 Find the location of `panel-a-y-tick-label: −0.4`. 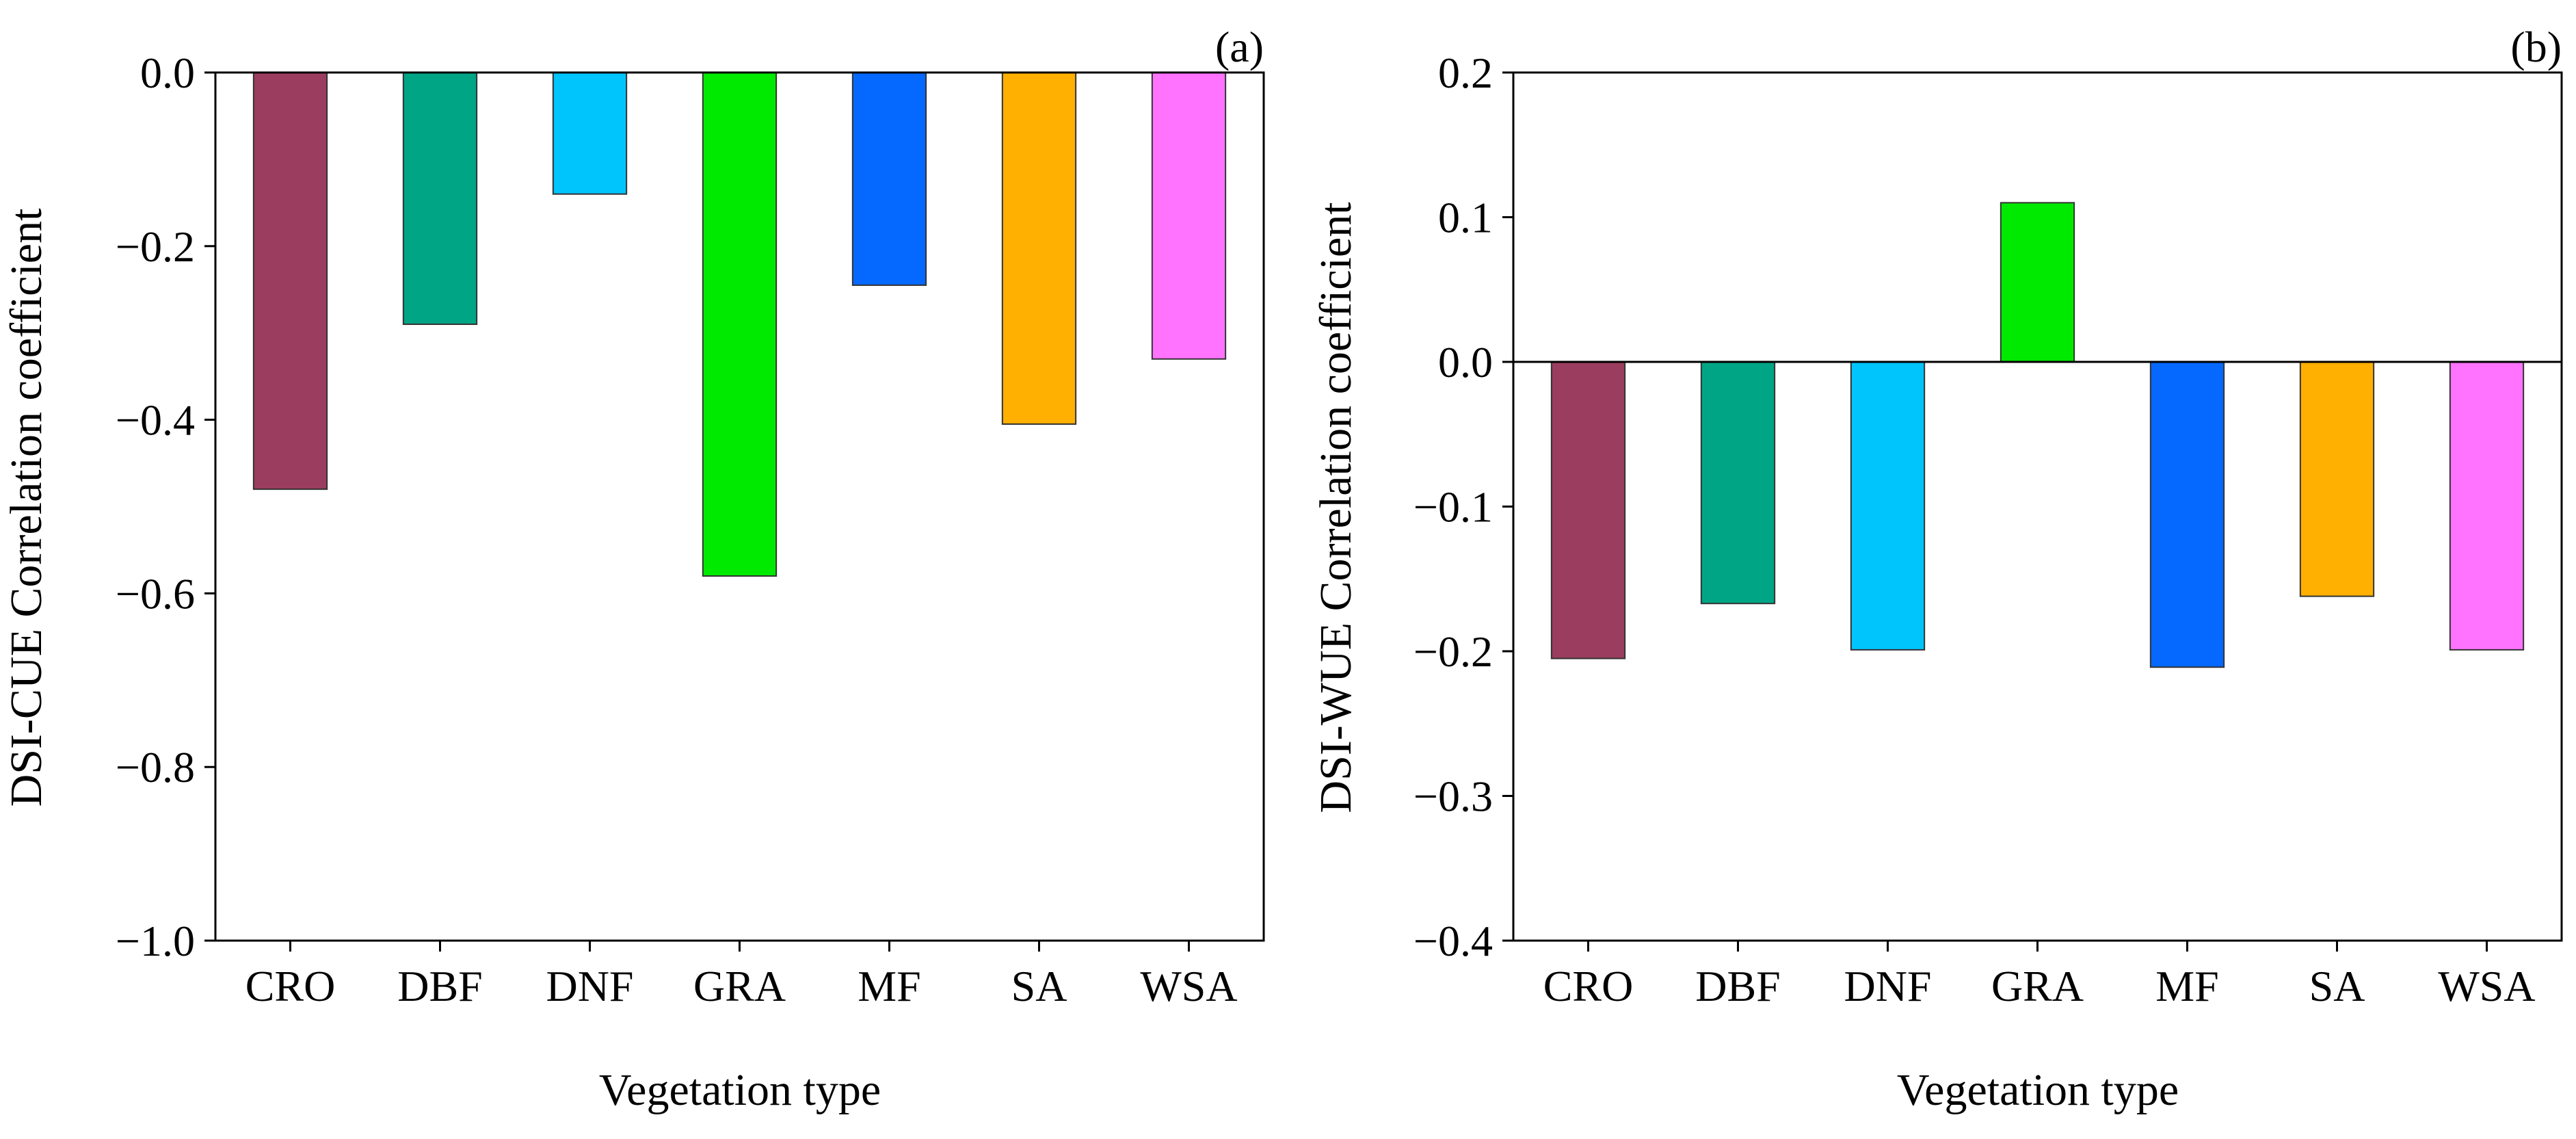

panel-a-y-tick-label: −0.4 is located at coordinates (155, 420).